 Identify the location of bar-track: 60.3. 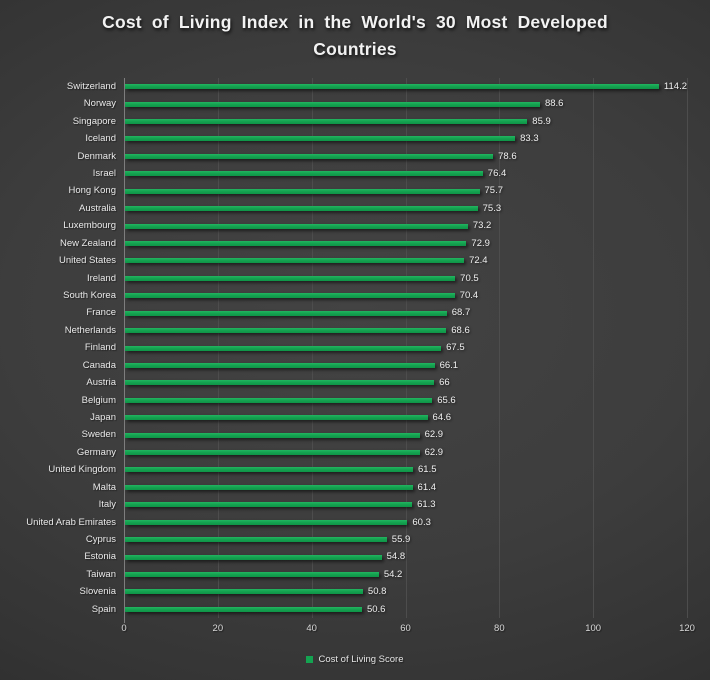
(406, 522).